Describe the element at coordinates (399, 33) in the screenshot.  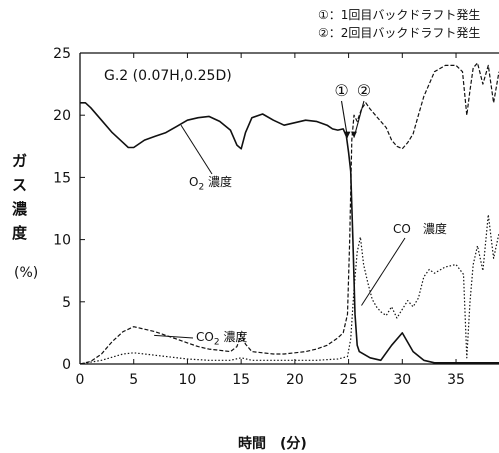
I see `legend-note-2: ②：2回目バックドラフト発生` at that location.